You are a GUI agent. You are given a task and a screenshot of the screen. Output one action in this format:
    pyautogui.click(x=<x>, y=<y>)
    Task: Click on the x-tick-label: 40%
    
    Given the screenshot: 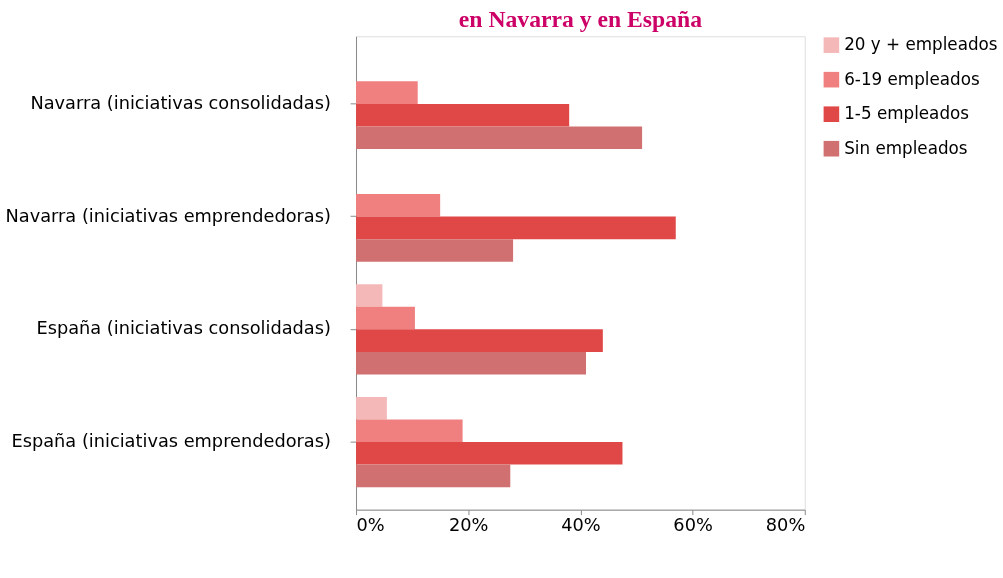 What is the action you would take?
    pyautogui.click(x=581, y=524)
    